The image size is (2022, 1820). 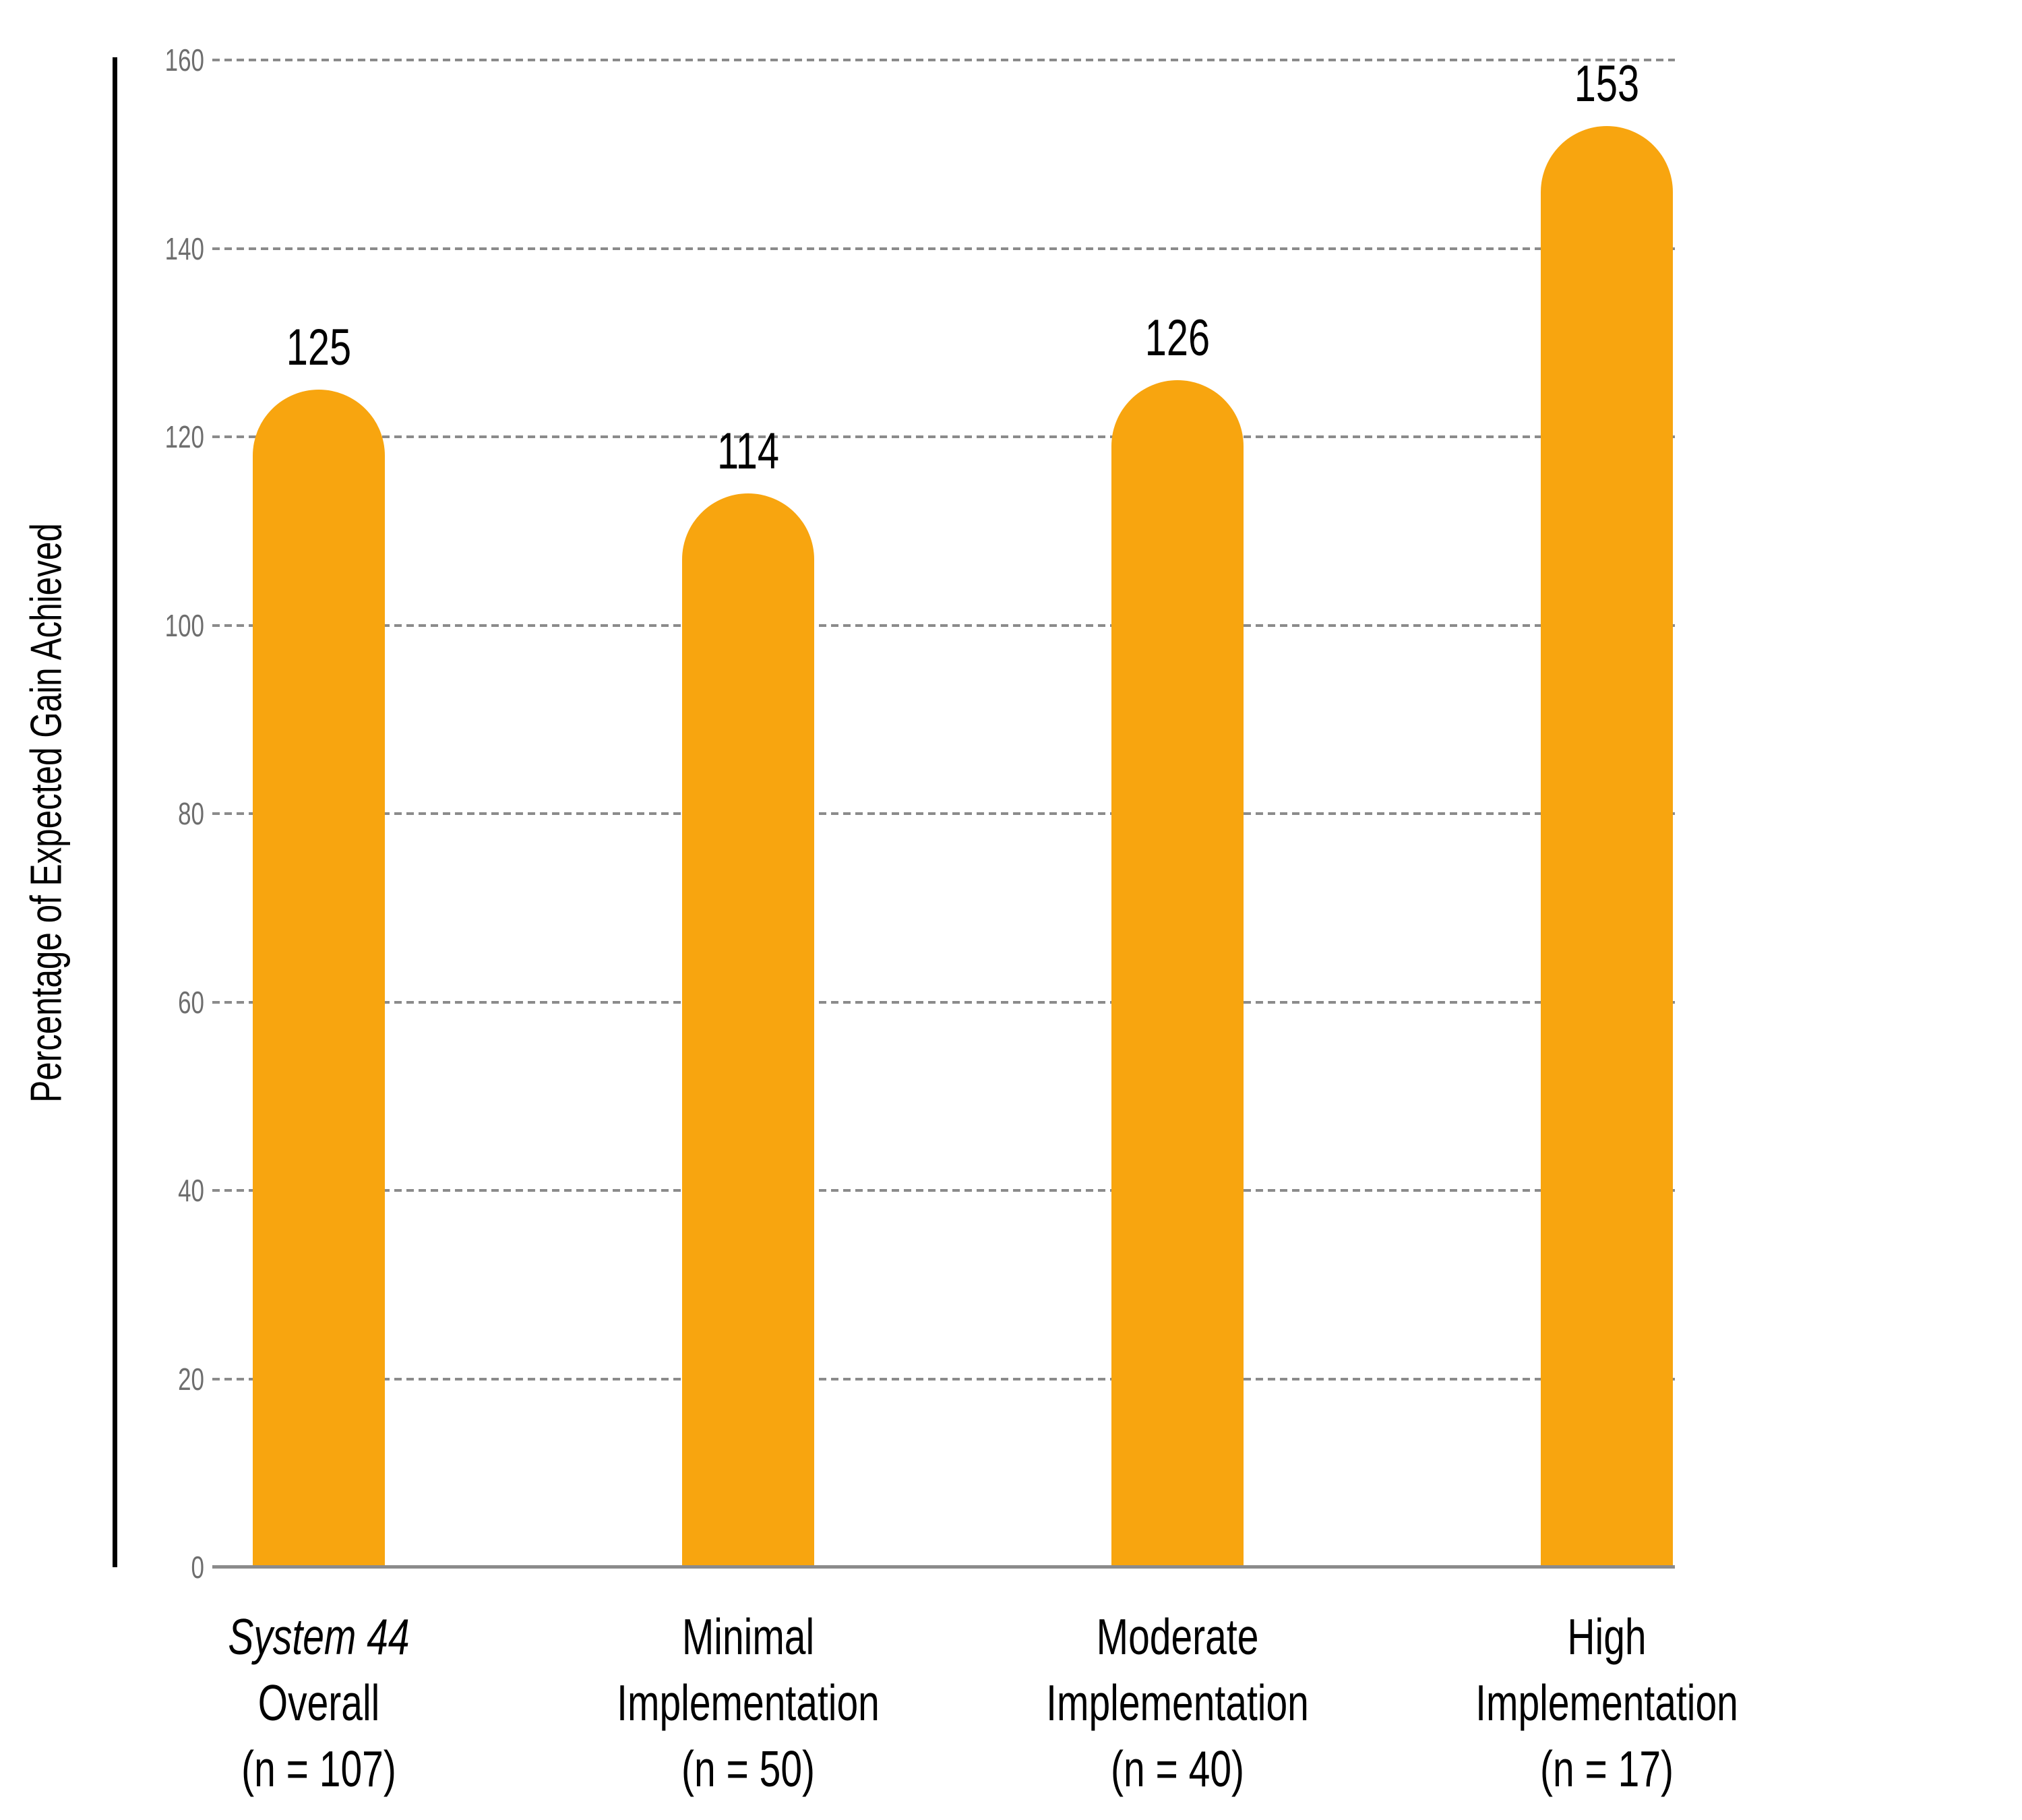 I want to click on category-label-line: Minimal, so click(x=748, y=1636).